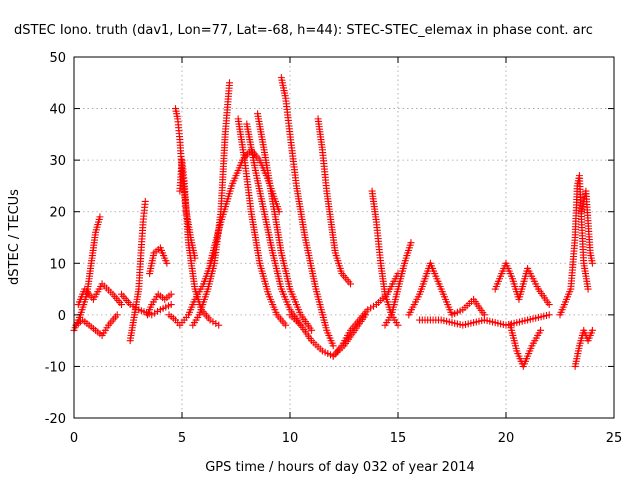 This screenshot has height=480, width=640. What do you see at coordinates (57, 161) in the screenshot?
I see `y-tick-label: 30` at bounding box center [57, 161].